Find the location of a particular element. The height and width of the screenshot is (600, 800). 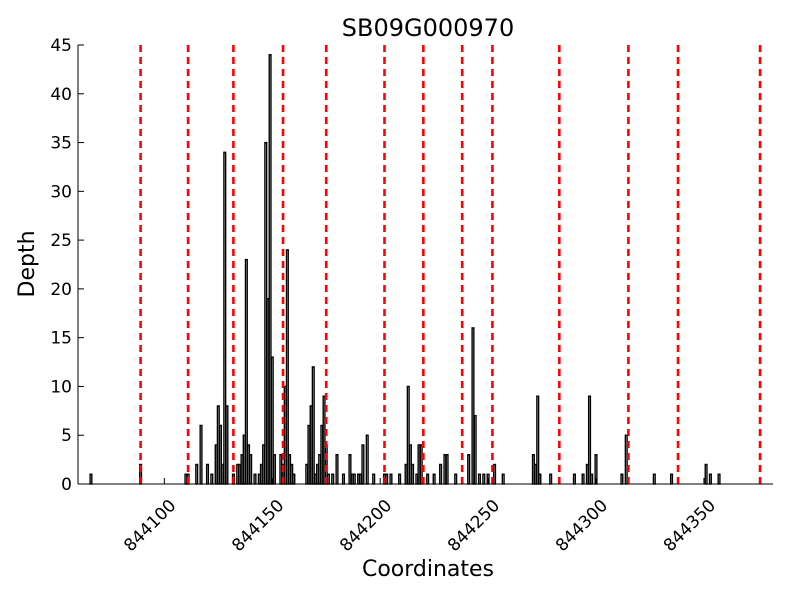

y-tick-label: 15 is located at coordinates (61, 339).